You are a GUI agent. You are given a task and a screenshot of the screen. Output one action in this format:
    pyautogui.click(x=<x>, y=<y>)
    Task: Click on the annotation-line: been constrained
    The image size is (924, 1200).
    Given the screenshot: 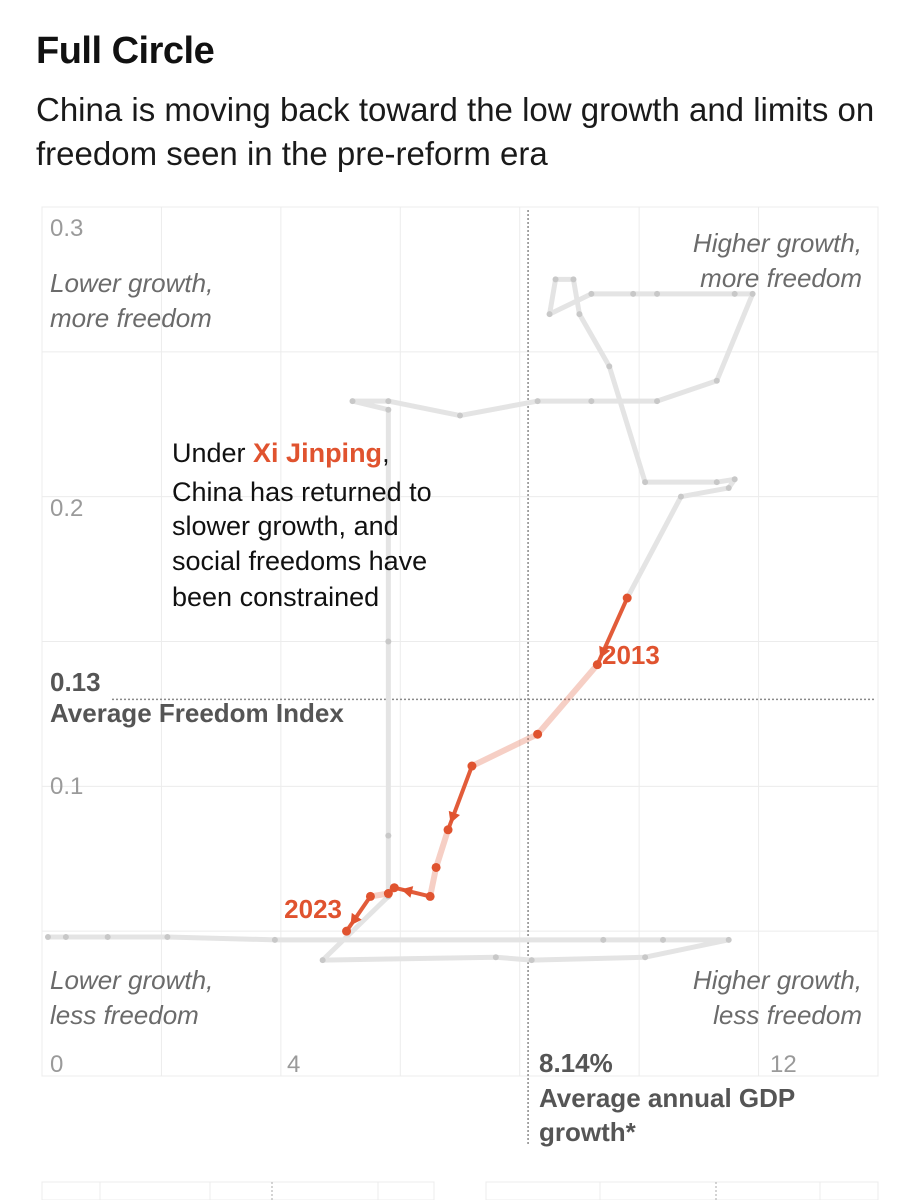 What is the action you would take?
    pyautogui.click(x=275, y=597)
    